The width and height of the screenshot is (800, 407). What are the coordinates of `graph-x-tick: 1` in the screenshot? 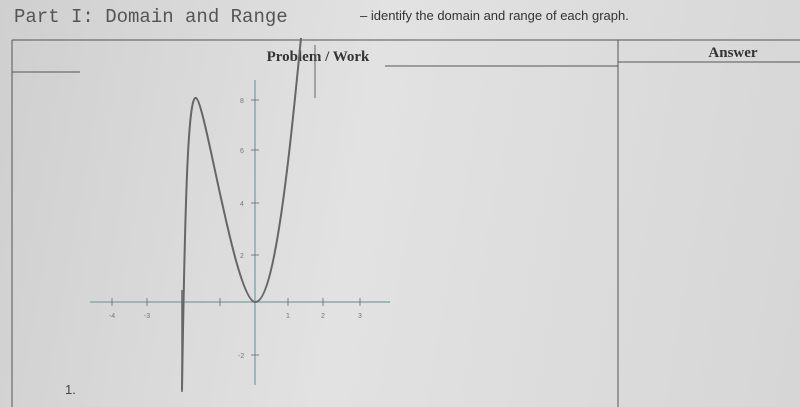 It's located at (288, 316).